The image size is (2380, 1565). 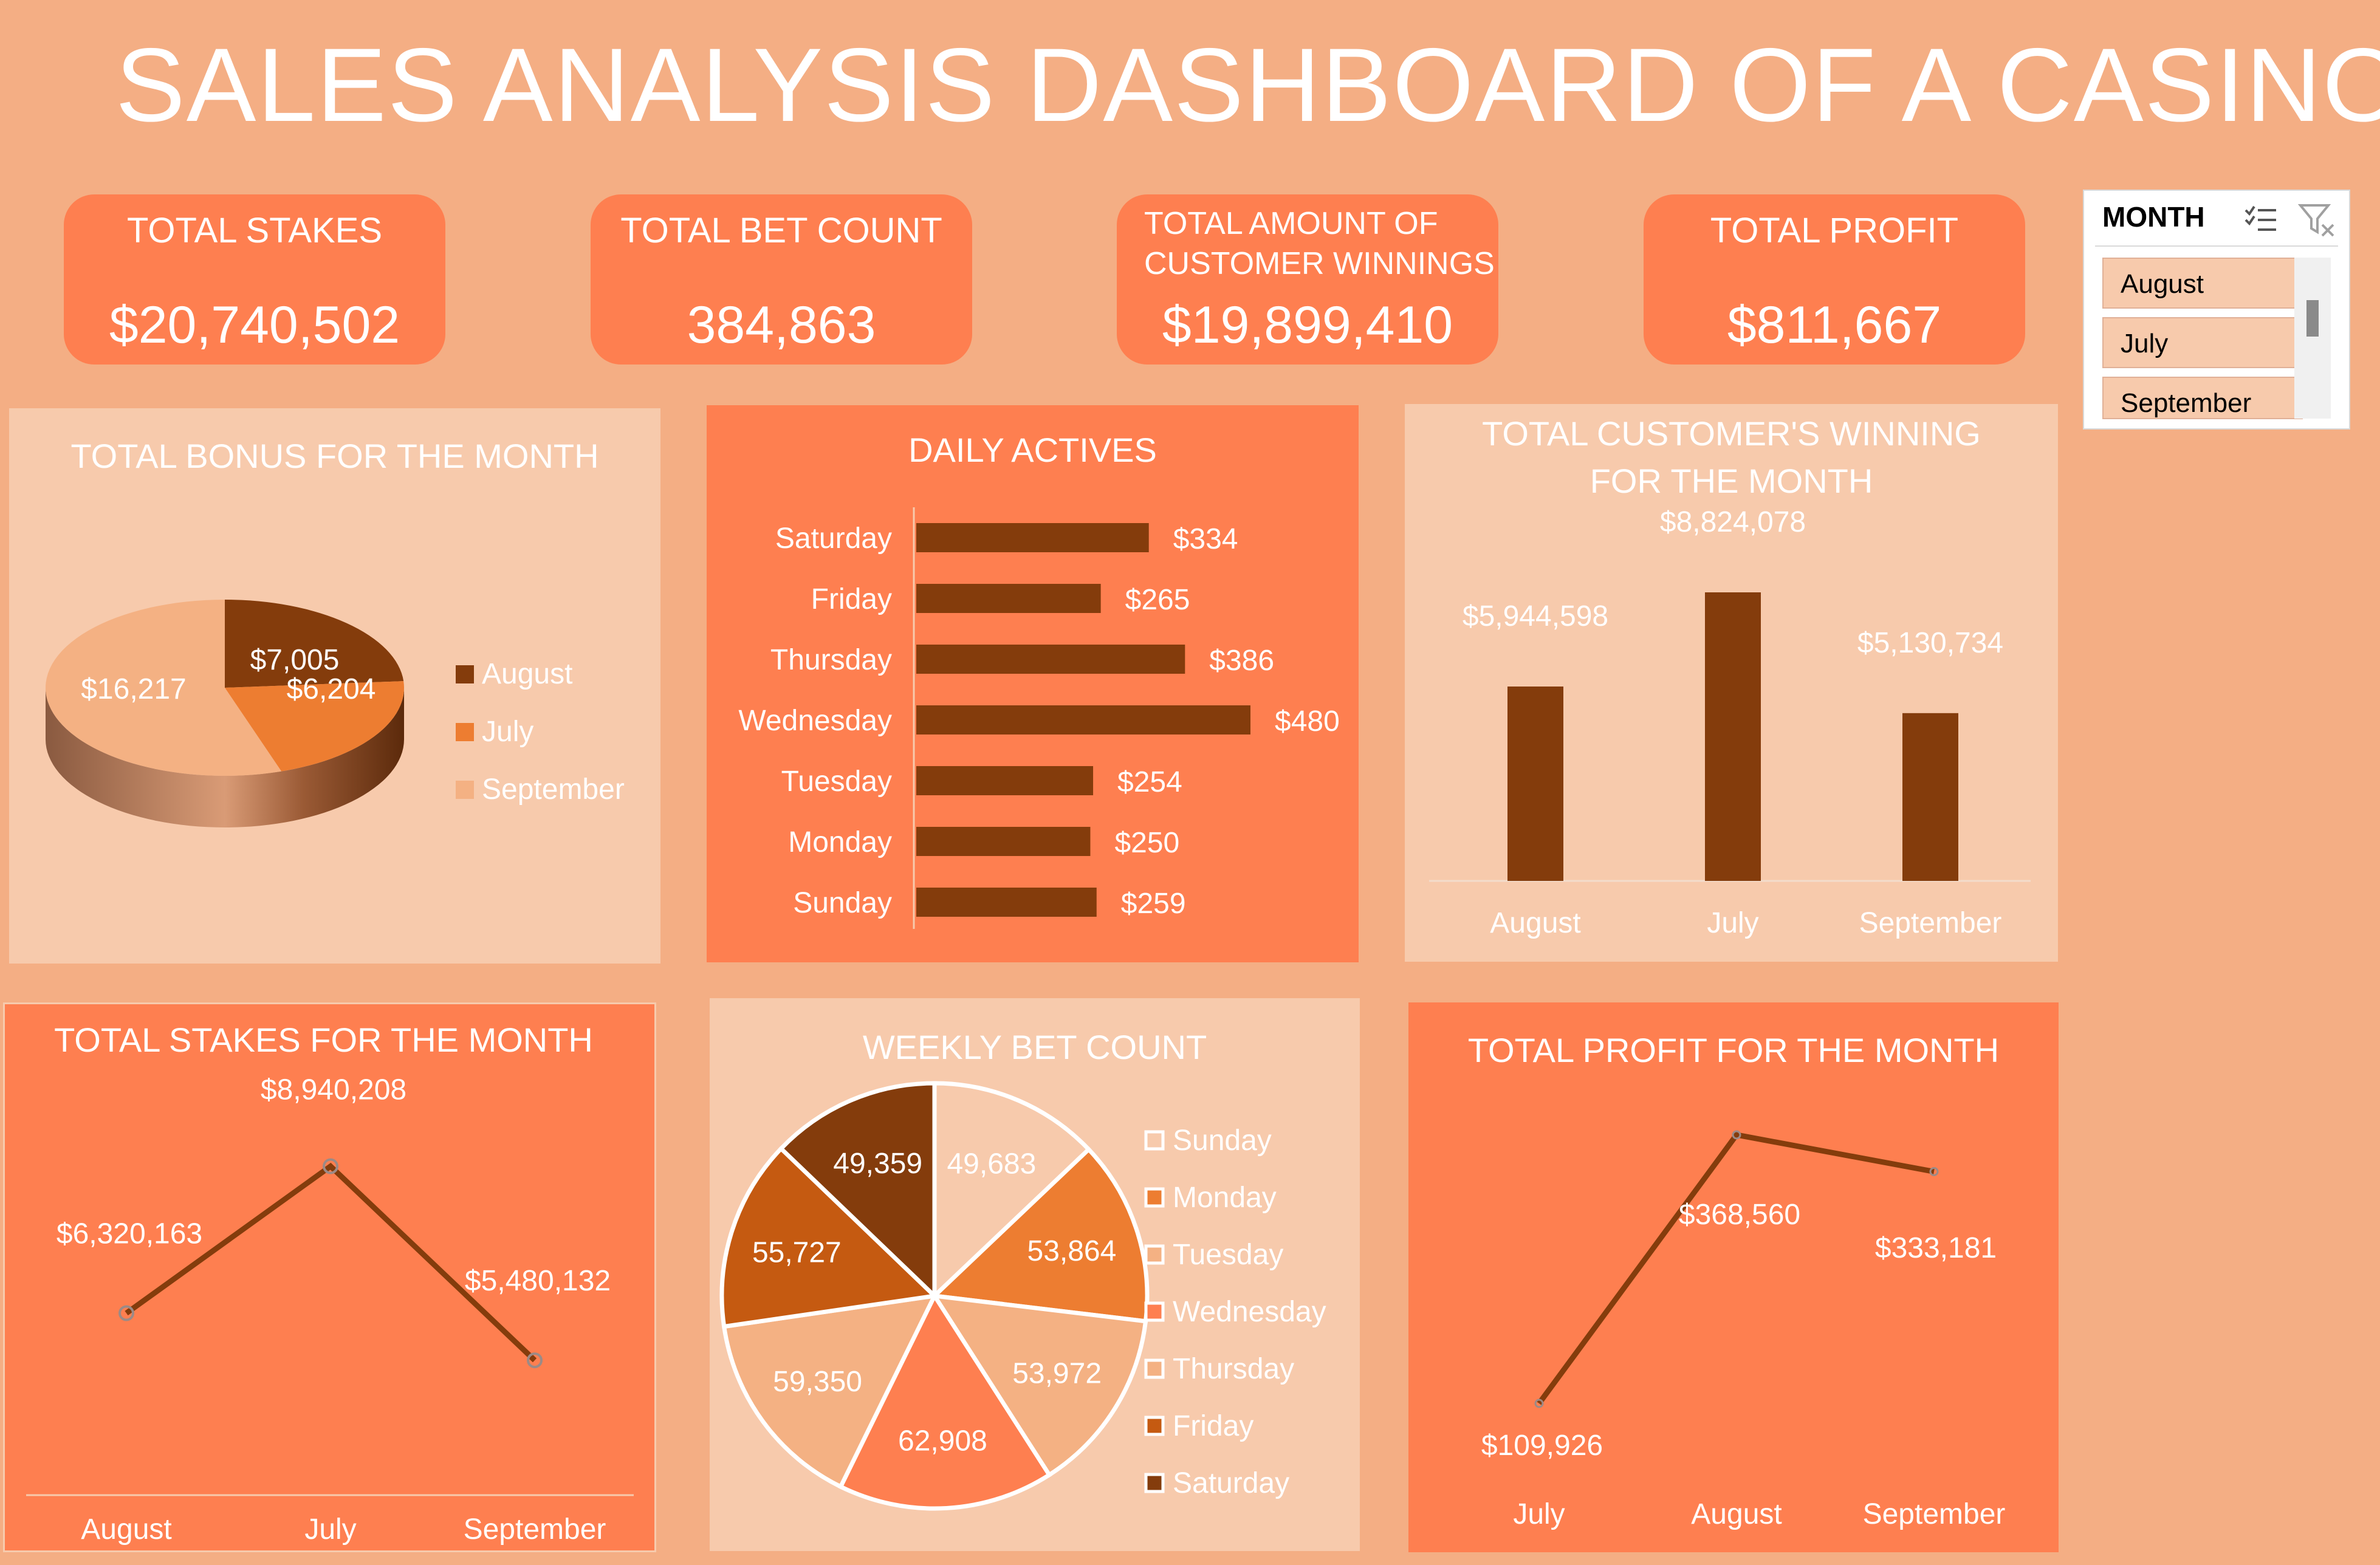 What do you see at coordinates (323, 1040) in the screenshot?
I see `chart-title: TOTAL STAKES FOR THE MONTH` at bounding box center [323, 1040].